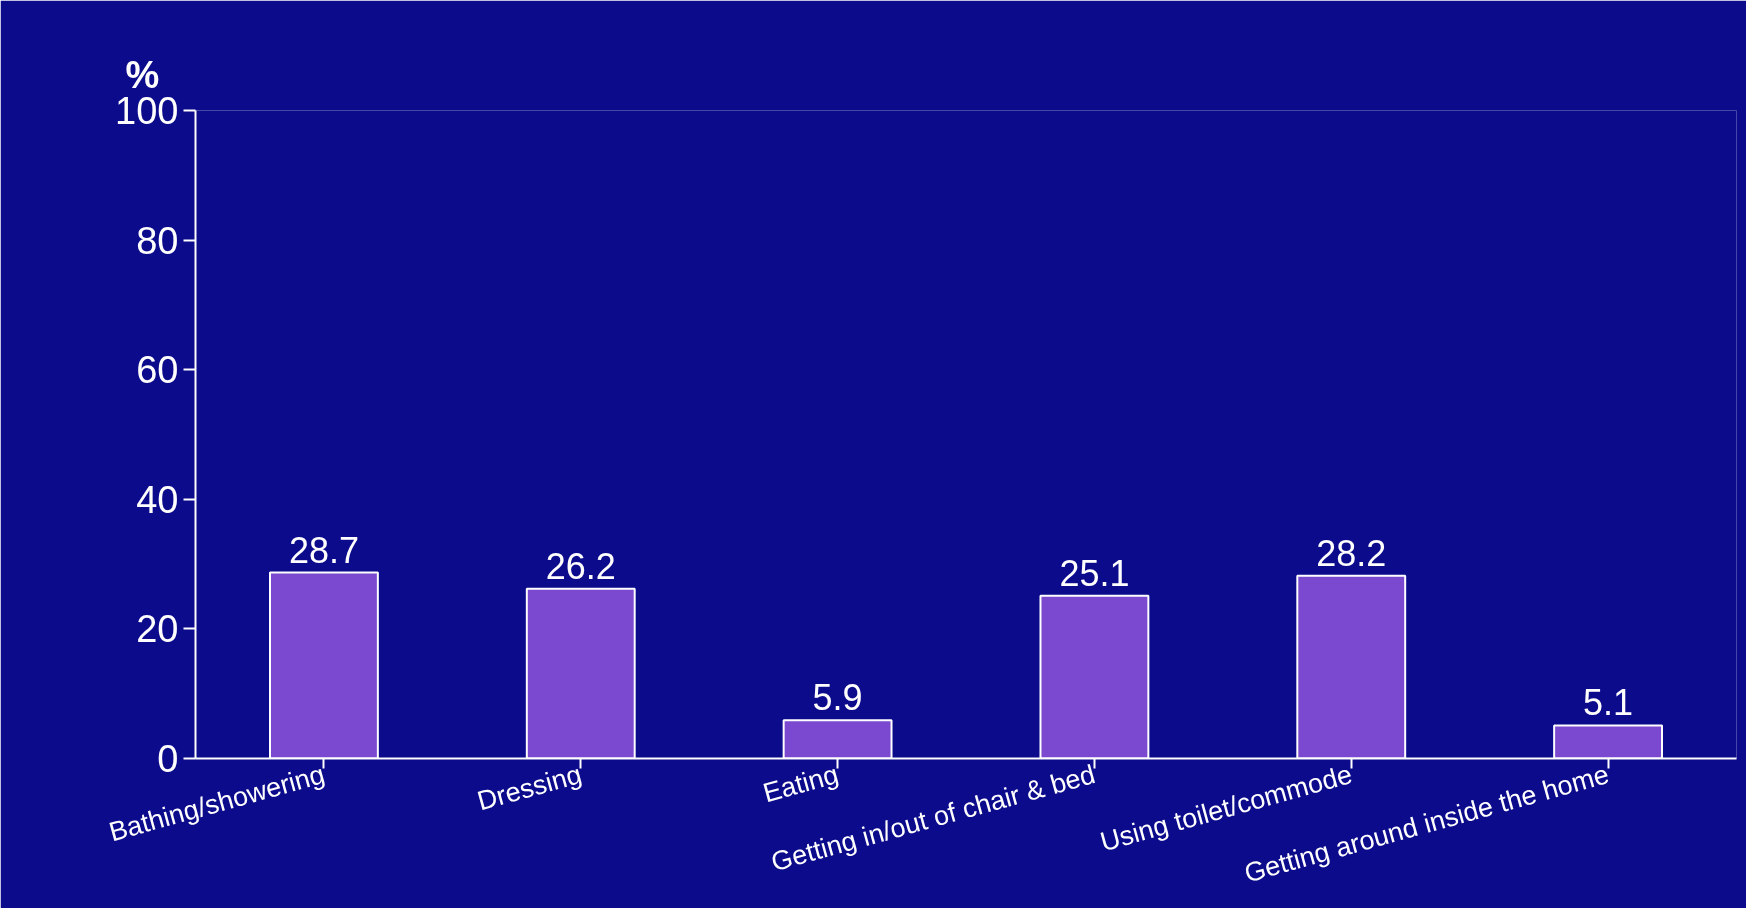  I want to click on y-tick-label: 20, so click(157, 629).